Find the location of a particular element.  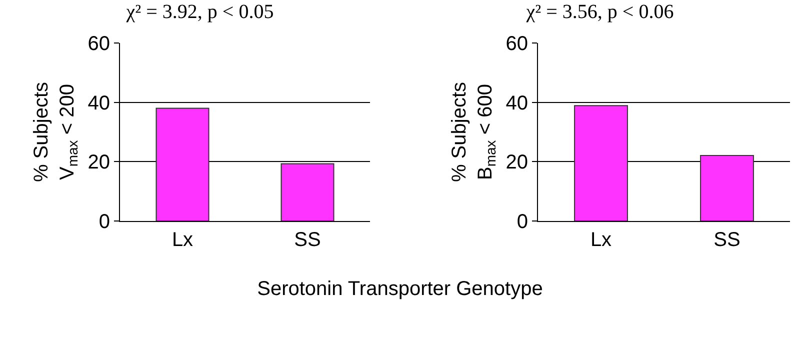

x-axis-title: Serotonin Transporter Genotype is located at coordinates (400, 289).